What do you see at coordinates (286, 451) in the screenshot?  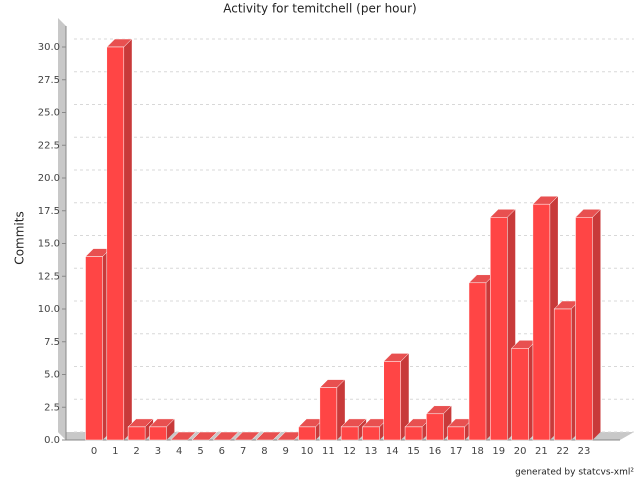 I see `x-tick-label: 9` at bounding box center [286, 451].